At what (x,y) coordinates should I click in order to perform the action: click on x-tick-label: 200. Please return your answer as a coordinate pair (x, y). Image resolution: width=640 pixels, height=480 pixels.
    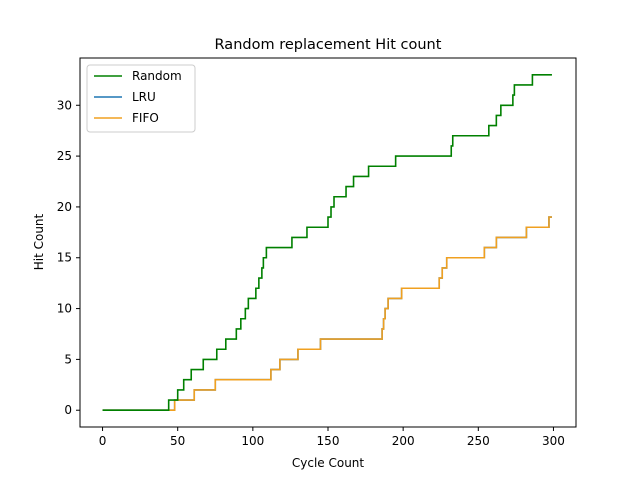
    Looking at the image, I should click on (403, 441).